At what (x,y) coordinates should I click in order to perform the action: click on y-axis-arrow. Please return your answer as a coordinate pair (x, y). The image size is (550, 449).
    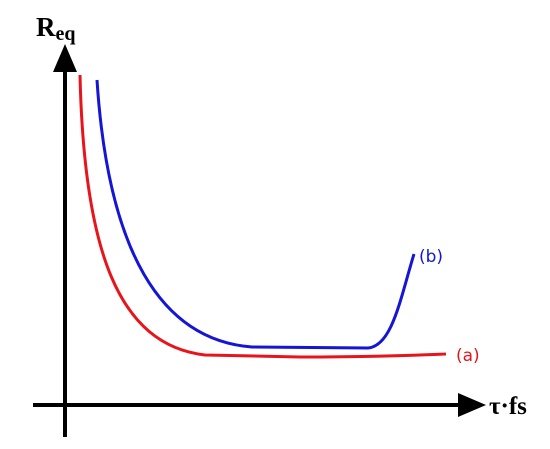
    Looking at the image, I should click on (65, 58).